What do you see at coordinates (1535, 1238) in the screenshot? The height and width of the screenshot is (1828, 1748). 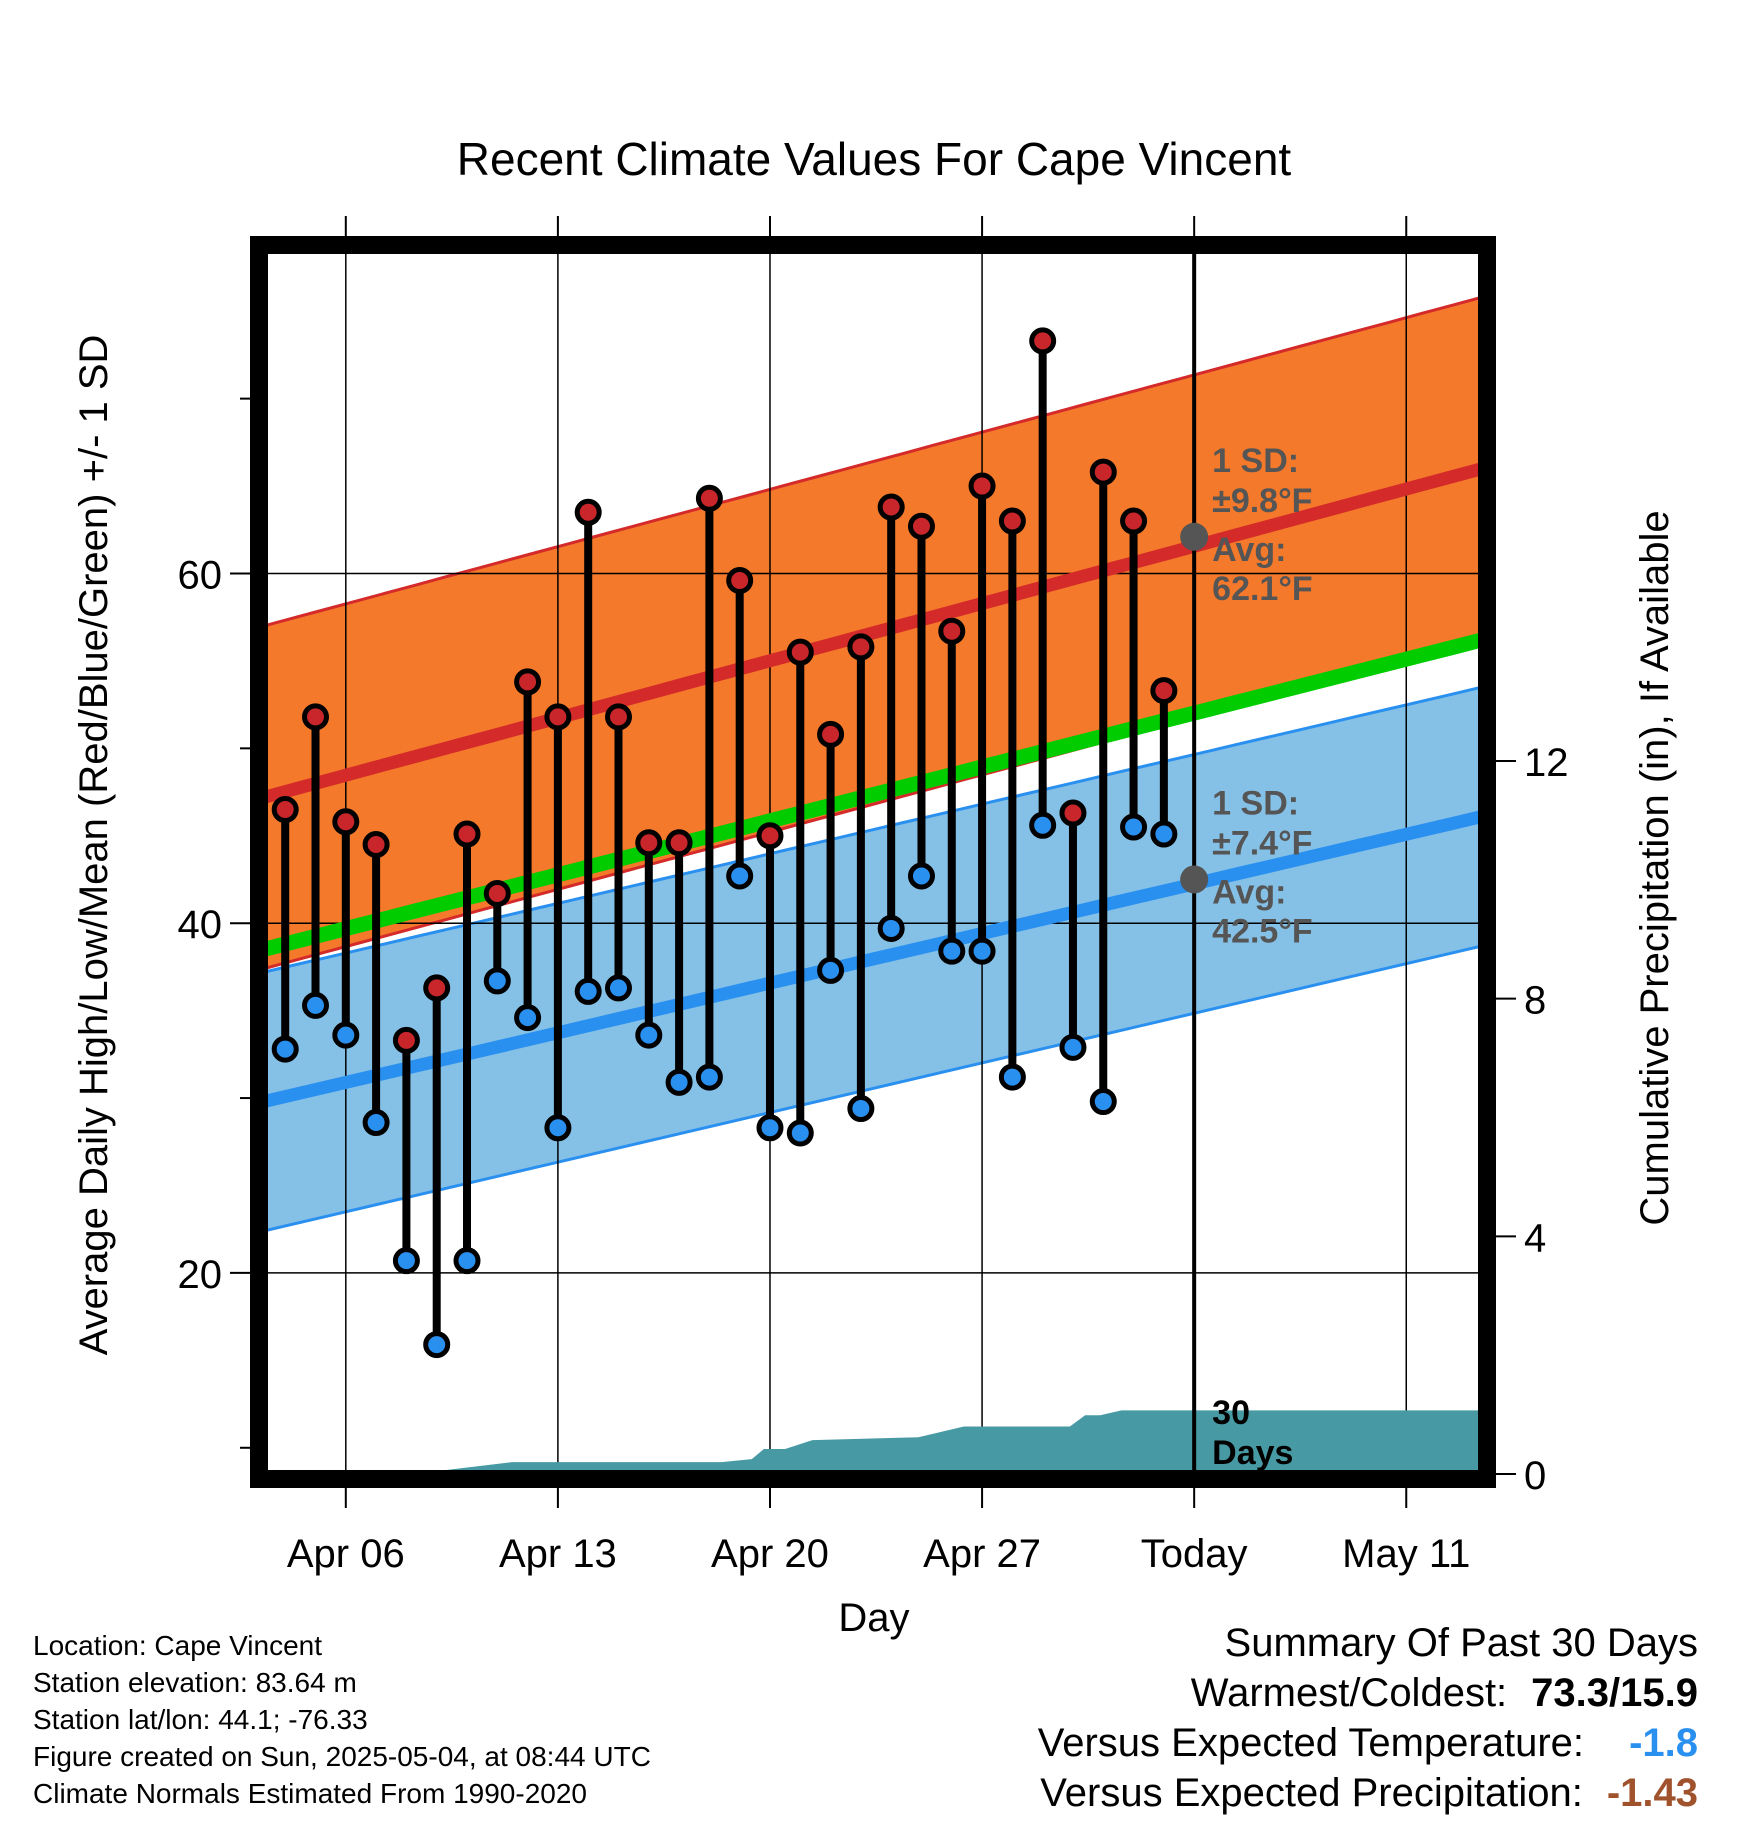 I see `y2-tick-label: 4` at bounding box center [1535, 1238].